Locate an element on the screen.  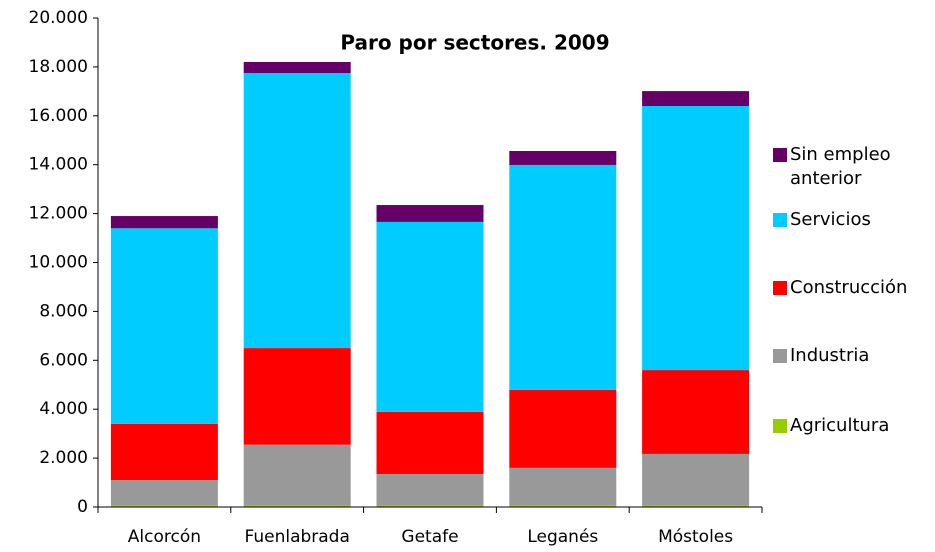
legend-entry: Sin empleo anterior is located at coordinates (840, 166).